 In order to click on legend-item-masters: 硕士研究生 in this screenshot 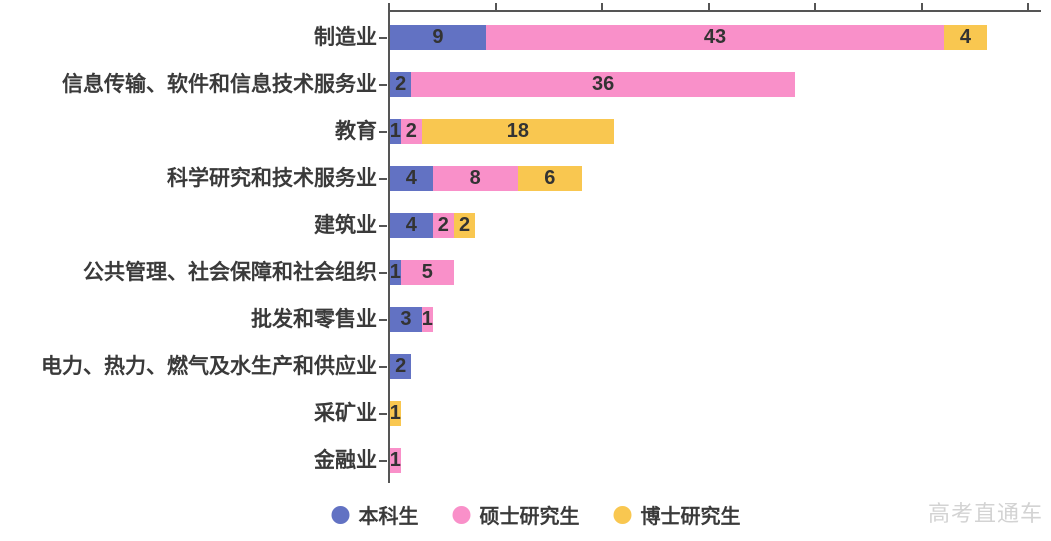, I will do `click(516, 514)`.